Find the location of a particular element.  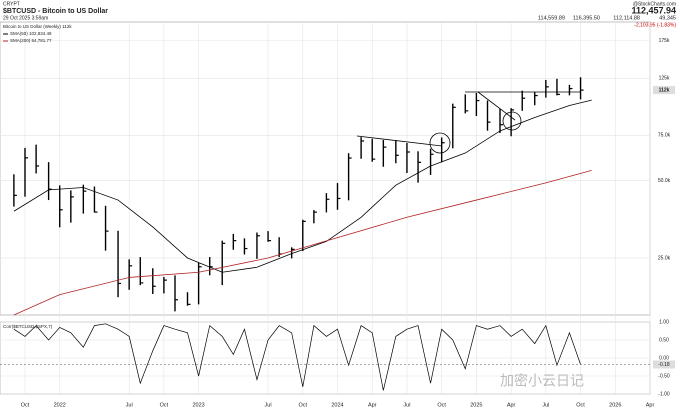

y-tick-label: 175k is located at coordinates (664, 41).